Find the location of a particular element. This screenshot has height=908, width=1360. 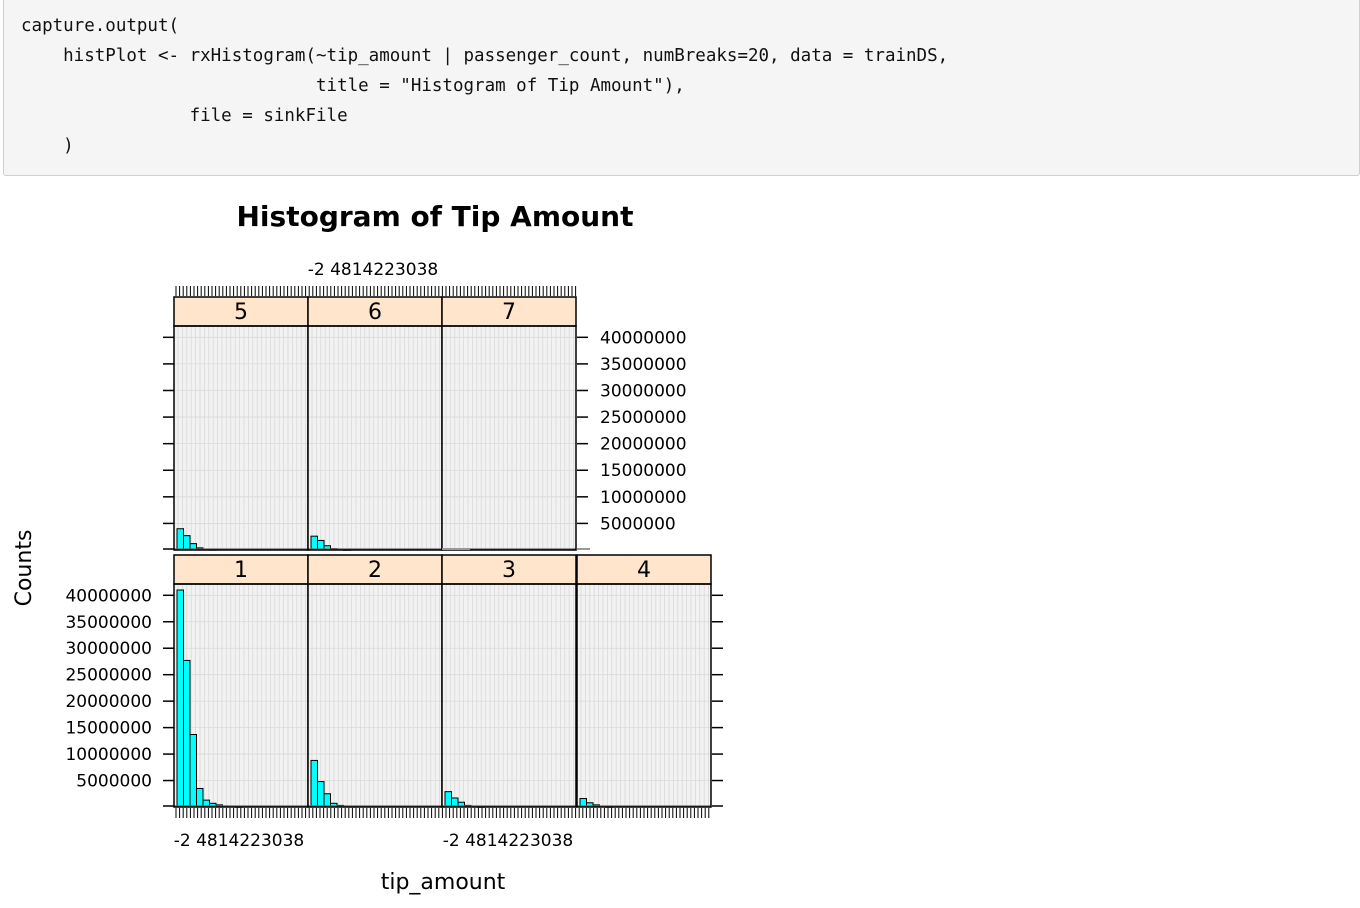

code-line-4: file = sinkFile is located at coordinates (184, 116).